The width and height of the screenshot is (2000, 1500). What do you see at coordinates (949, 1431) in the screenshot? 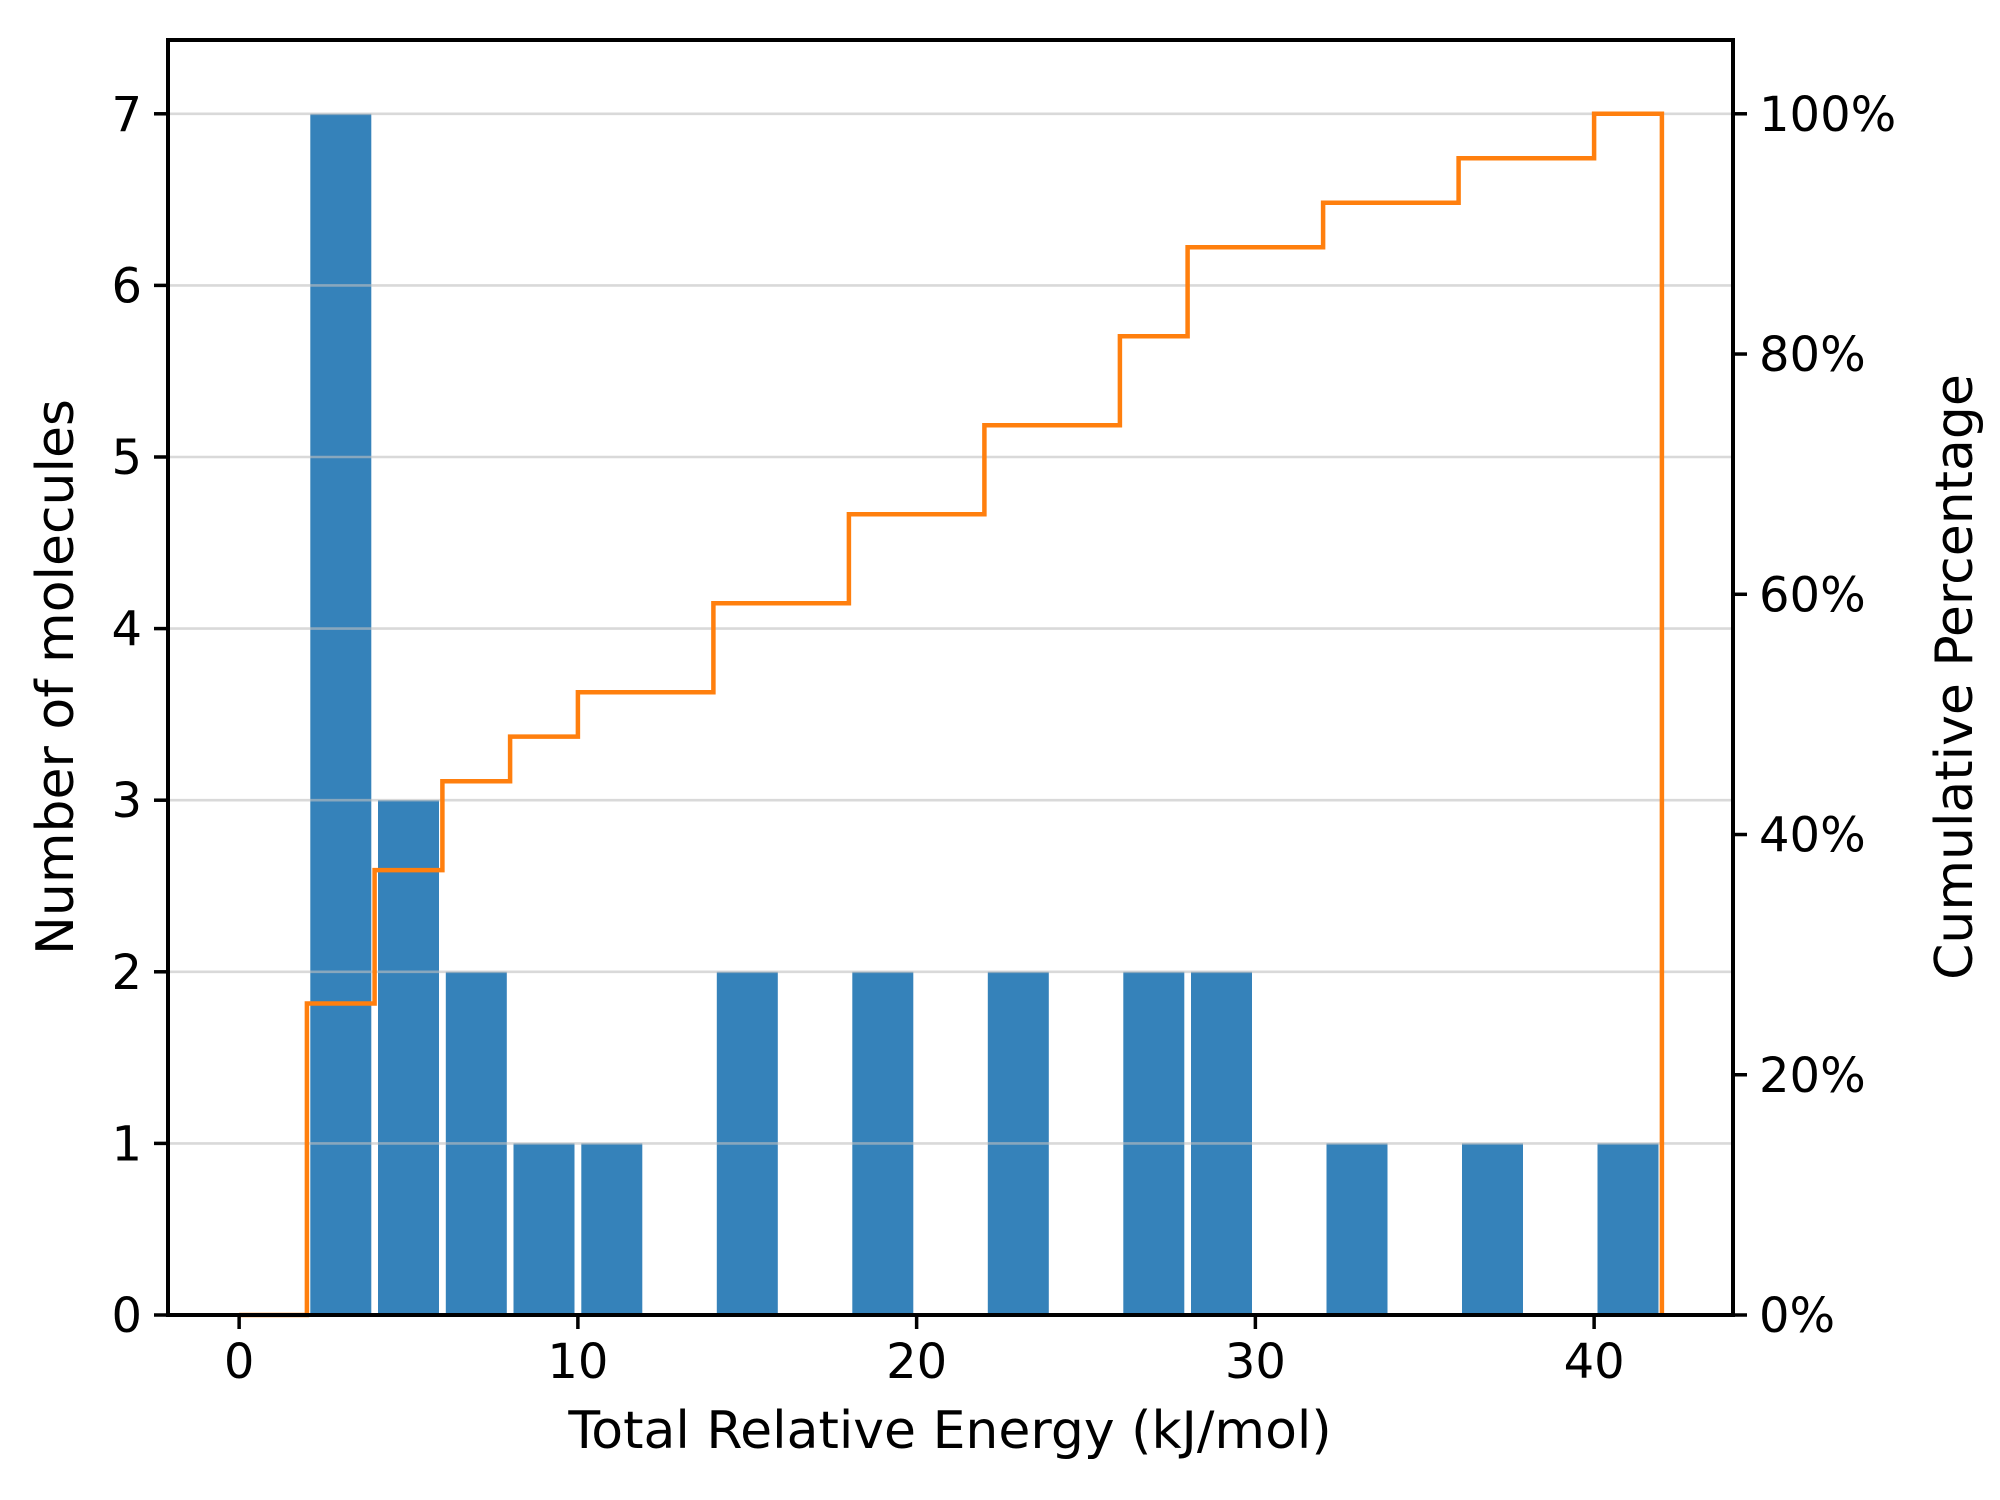
I see `x-axis-label: Total Relative Energy (kJ/mol)` at bounding box center [949, 1431].